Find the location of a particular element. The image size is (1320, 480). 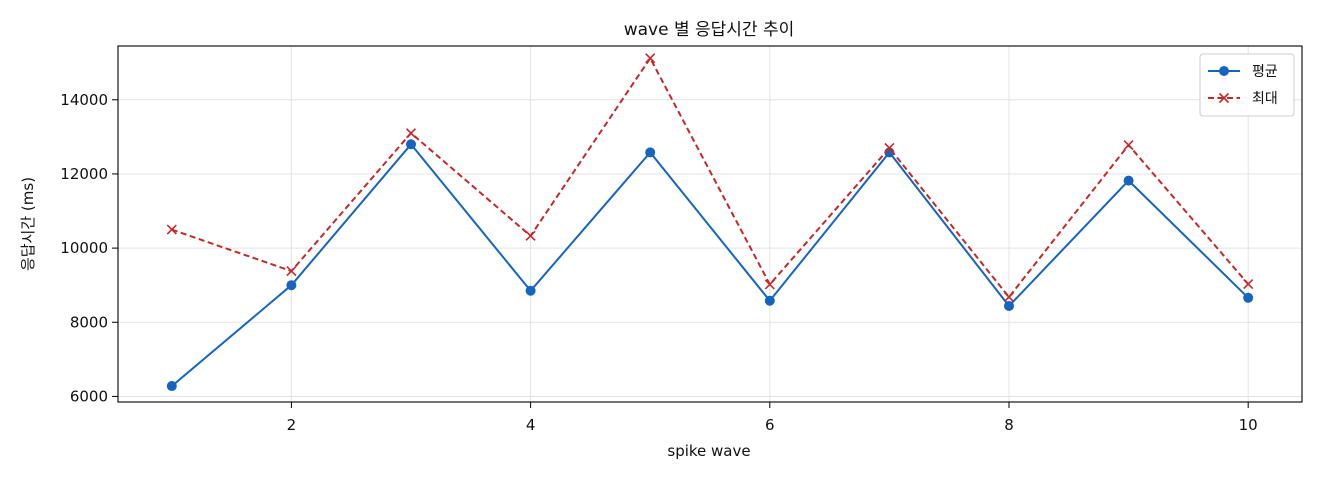

legend-label: 최대 is located at coordinates (1265, 99).